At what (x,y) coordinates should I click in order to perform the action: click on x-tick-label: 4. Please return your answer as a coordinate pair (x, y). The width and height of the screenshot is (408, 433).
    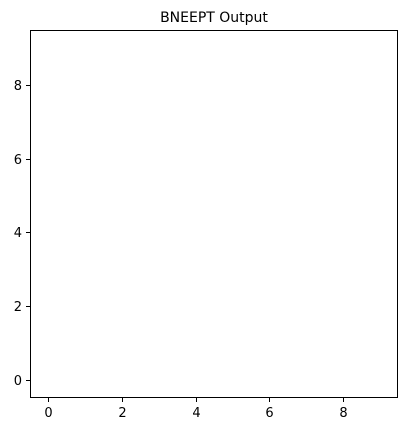
    Looking at the image, I should click on (196, 413).